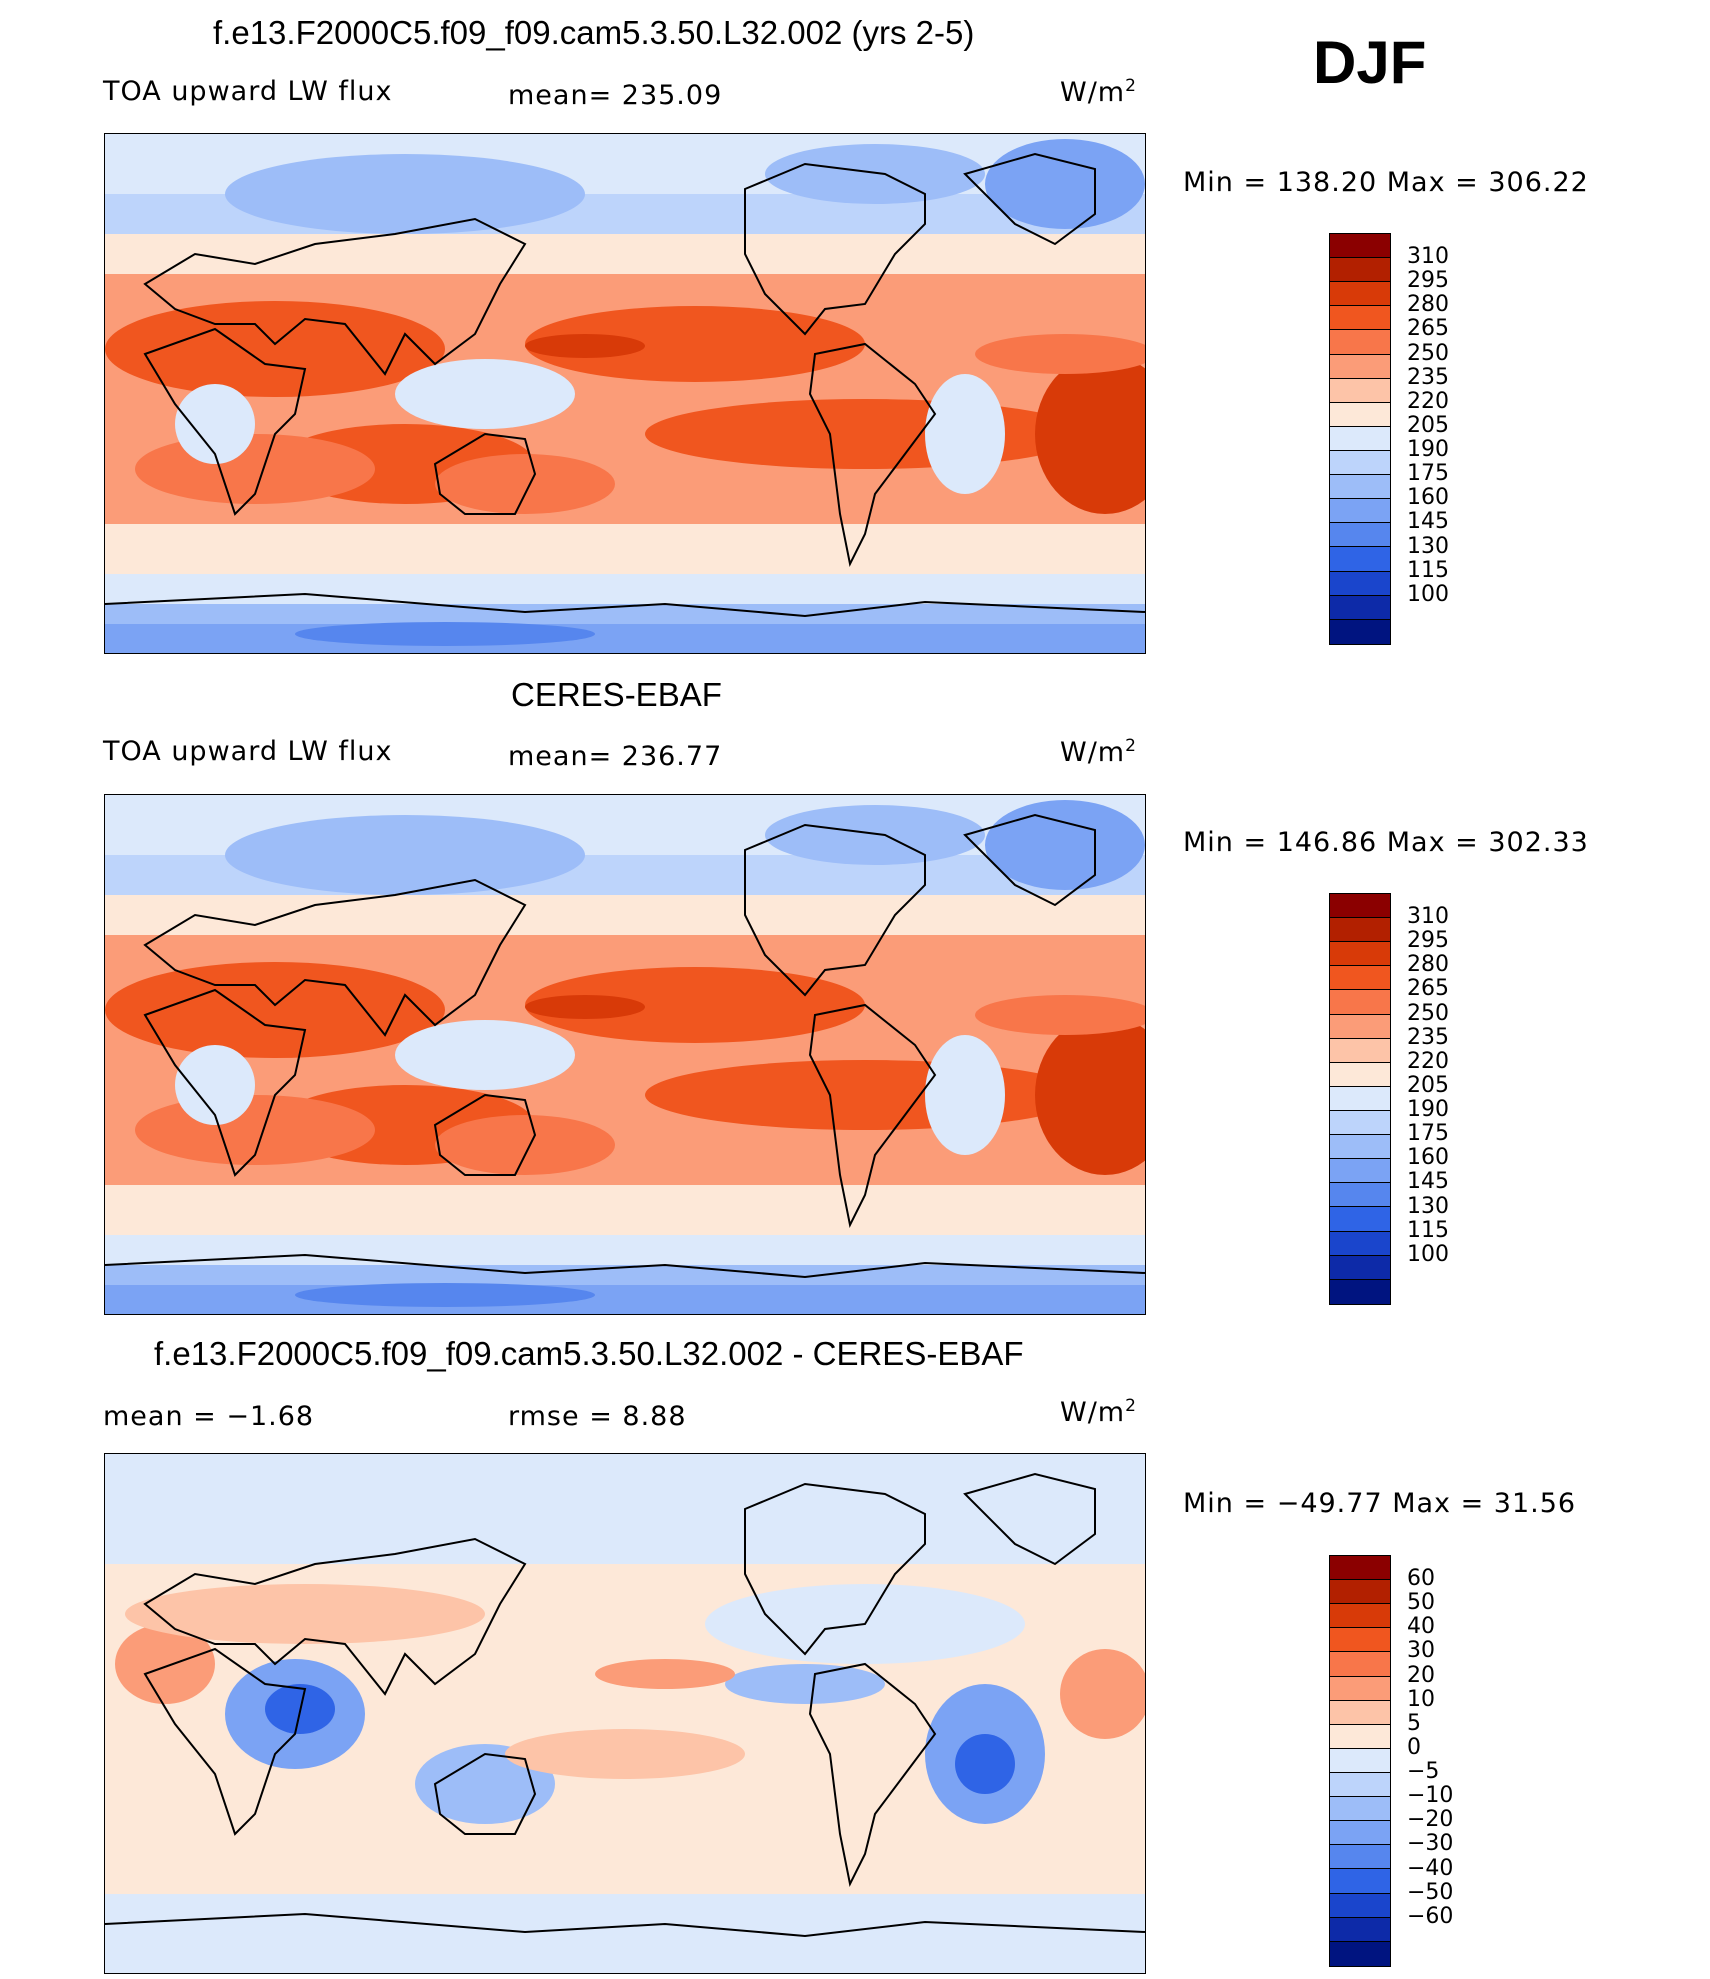 This screenshot has height=1979, width=1710. Describe the element at coordinates (1428, 1230) in the screenshot. I see `colorbar-tick-label: 115` at that location.